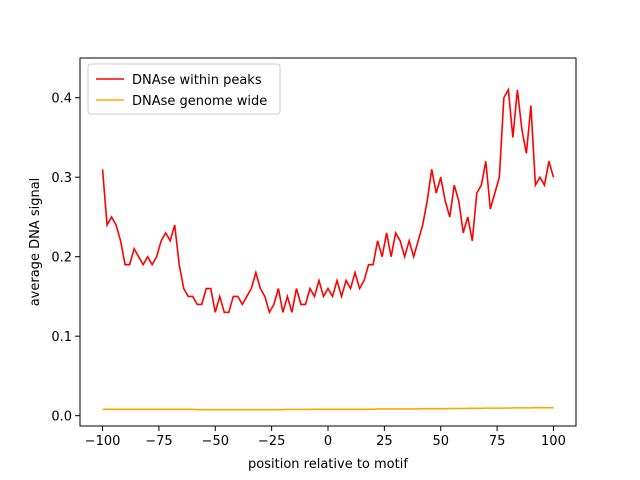 Image resolution: width=640 pixels, height=480 pixels. What do you see at coordinates (61, 258) in the screenshot?
I see `y-tick-label: 0.2` at bounding box center [61, 258].